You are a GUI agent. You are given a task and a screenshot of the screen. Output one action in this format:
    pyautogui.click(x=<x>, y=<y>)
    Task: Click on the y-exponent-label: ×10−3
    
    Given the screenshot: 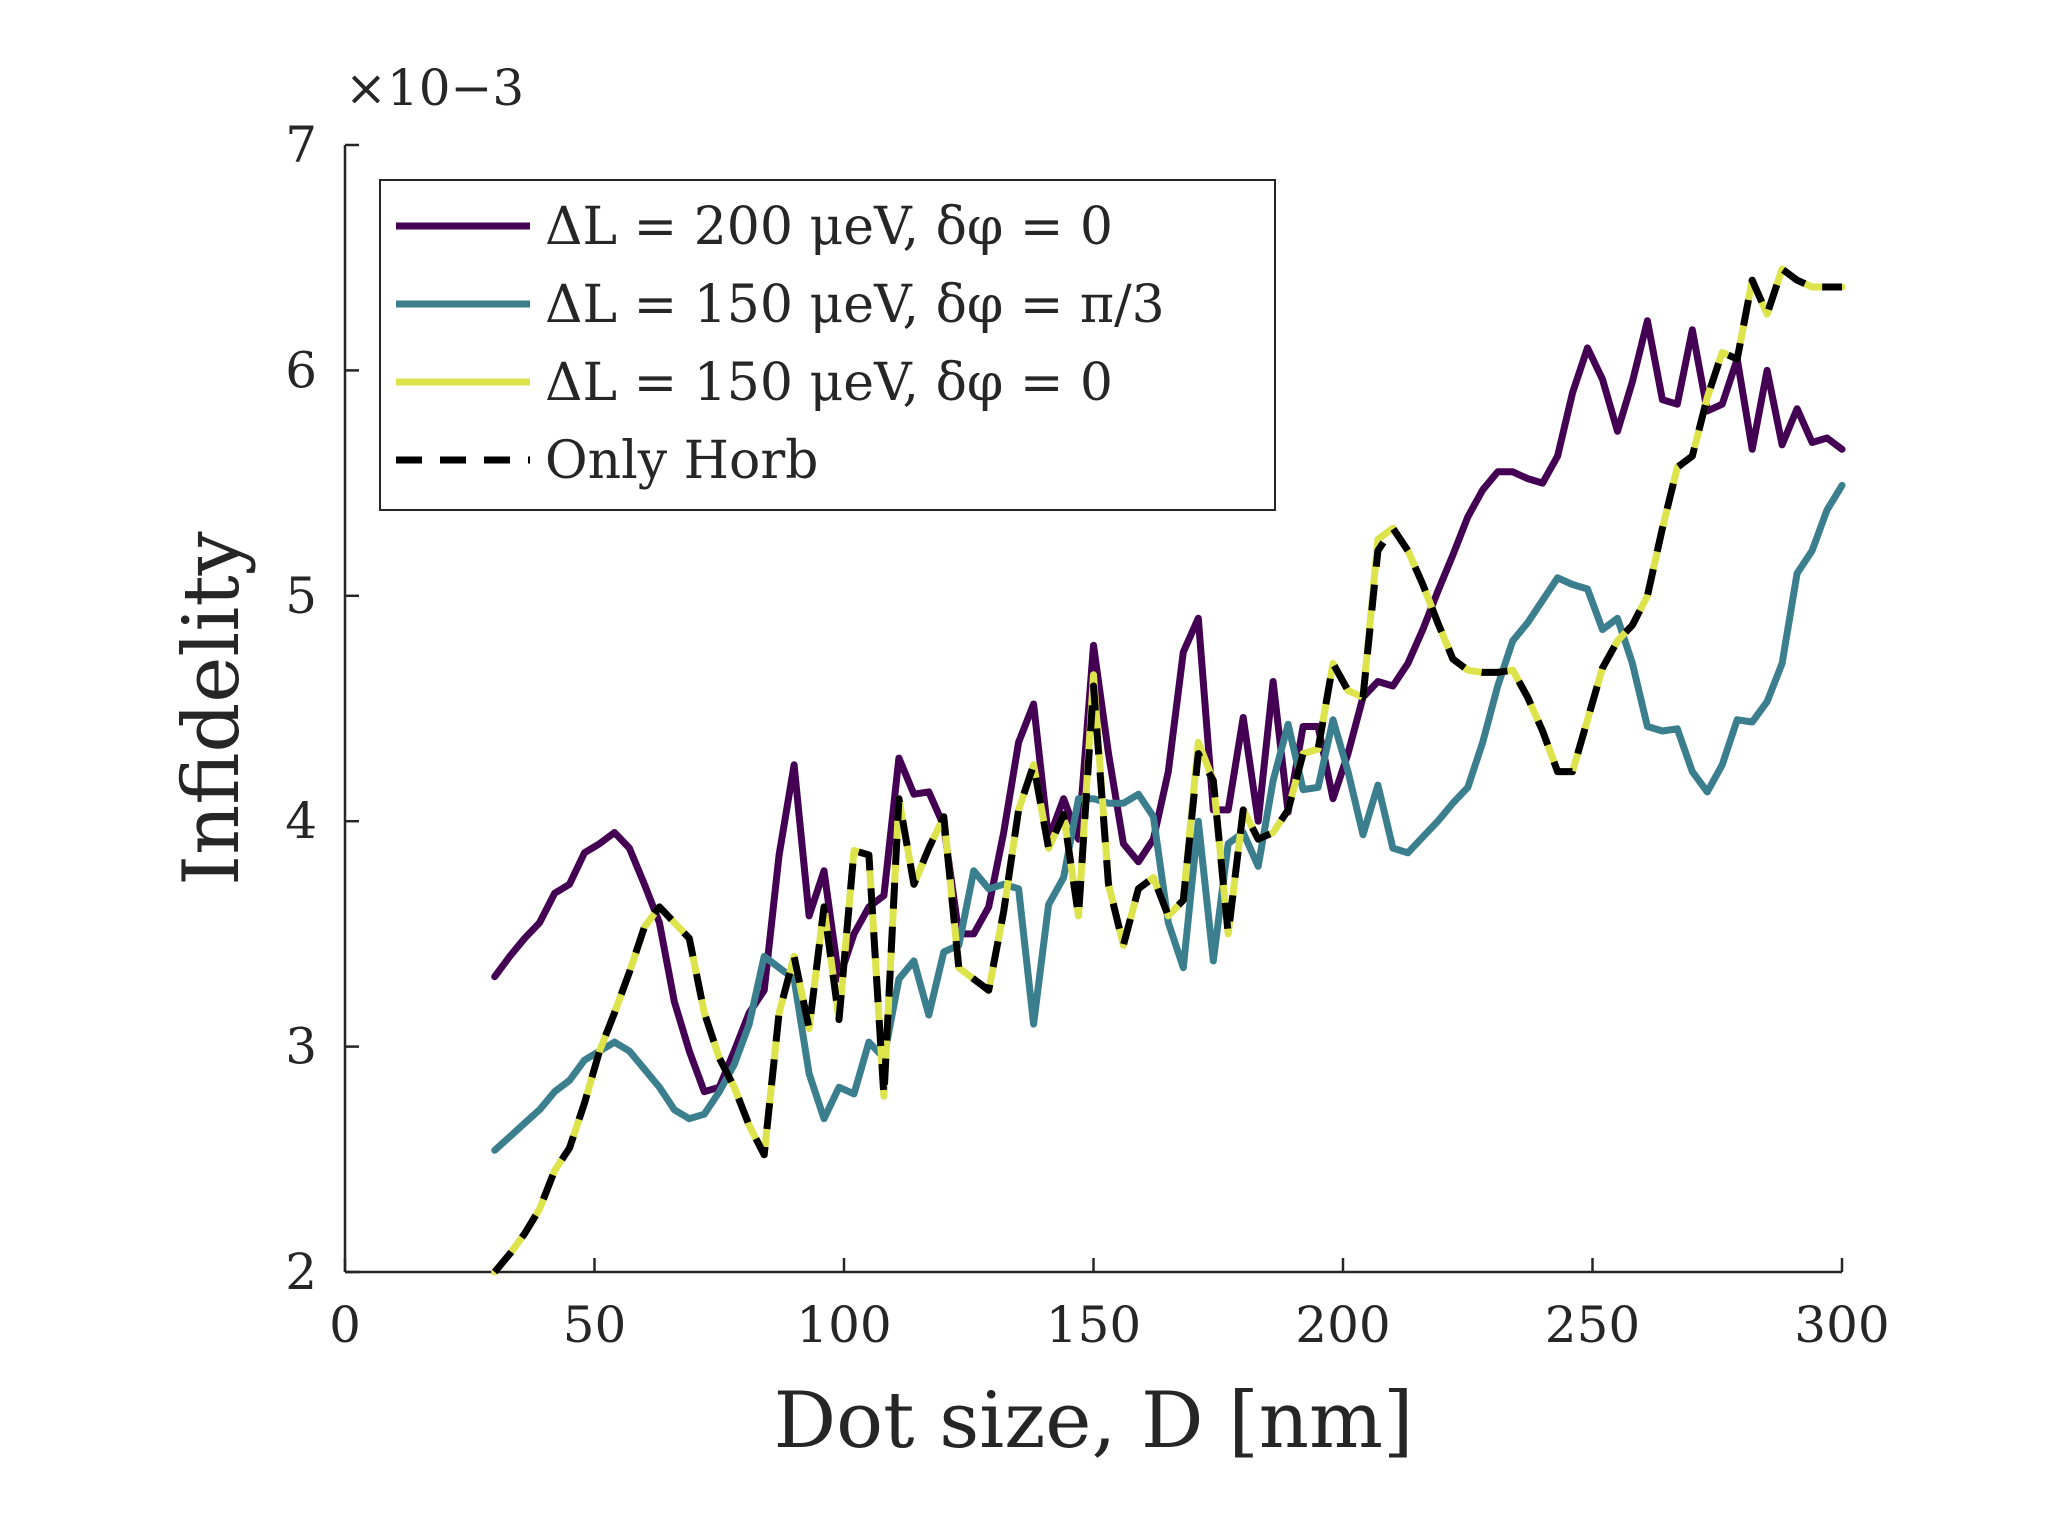 What is the action you would take?
    pyautogui.click(x=434, y=88)
    